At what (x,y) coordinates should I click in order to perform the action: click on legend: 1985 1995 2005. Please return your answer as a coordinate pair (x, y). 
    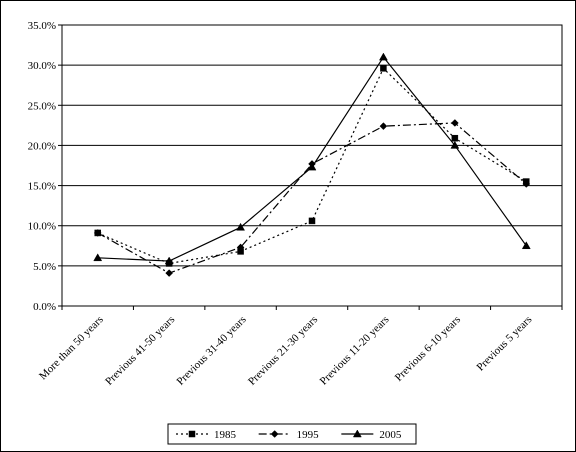
    Looking at the image, I should click on (292, 434).